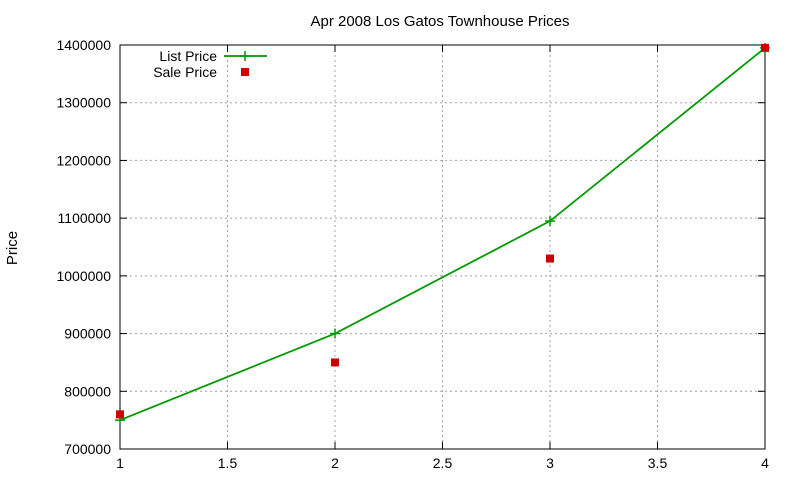 The height and width of the screenshot is (480, 800). I want to click on legend-marker-sale-price, so click(245, 72).